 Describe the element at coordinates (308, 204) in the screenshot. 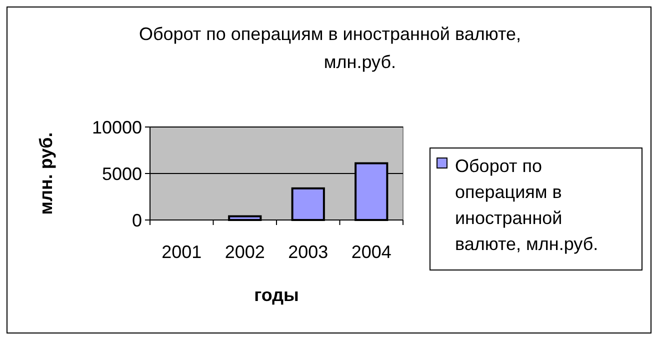

I see `bar` at that location.